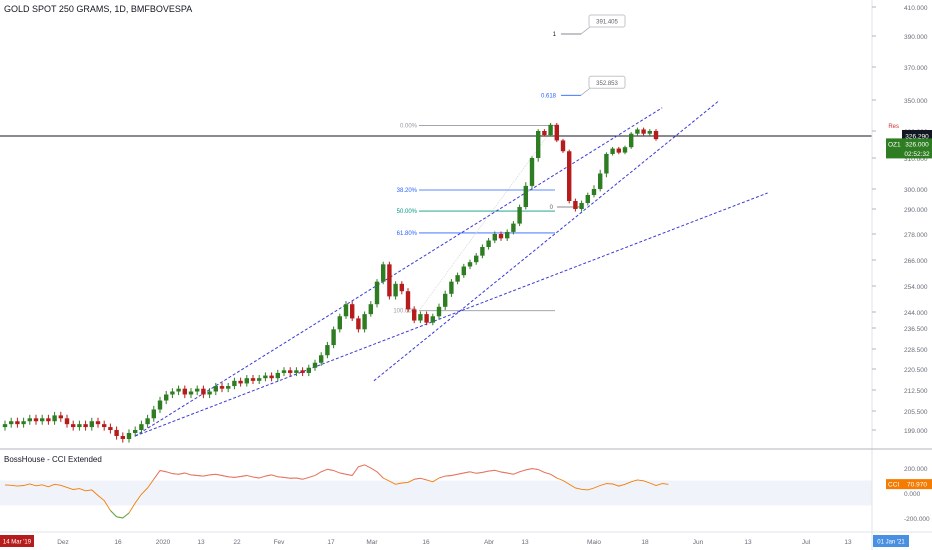 The height and width of the screenshot is (550, 932). Describe the element at coordinates (748, 542) in the screenshot. I see `time-tick-label: 13` at that location.